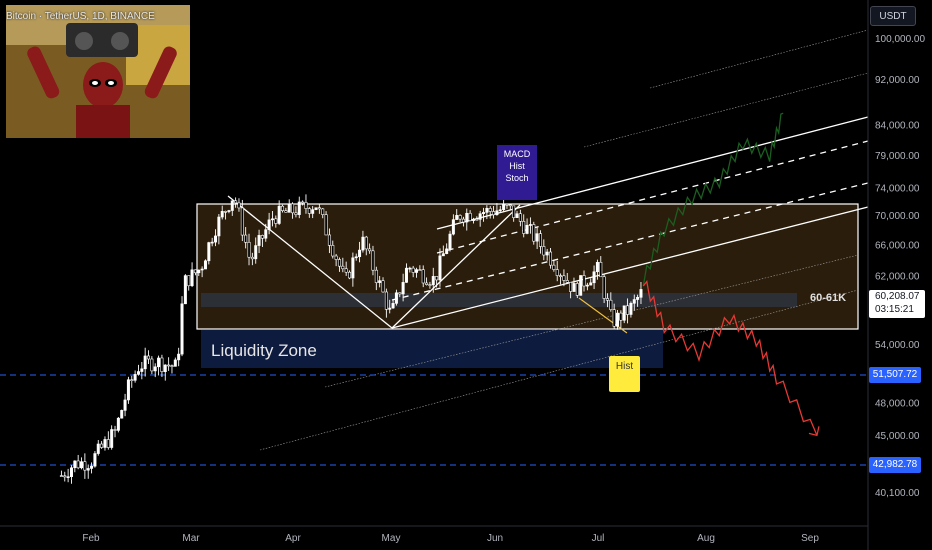 This screenshot has width=932, height=550. What do you see at coordinates (828, 298) in the screenshot?
I see `zone-range-label: 60-61K` at bounding box center [828, 298].